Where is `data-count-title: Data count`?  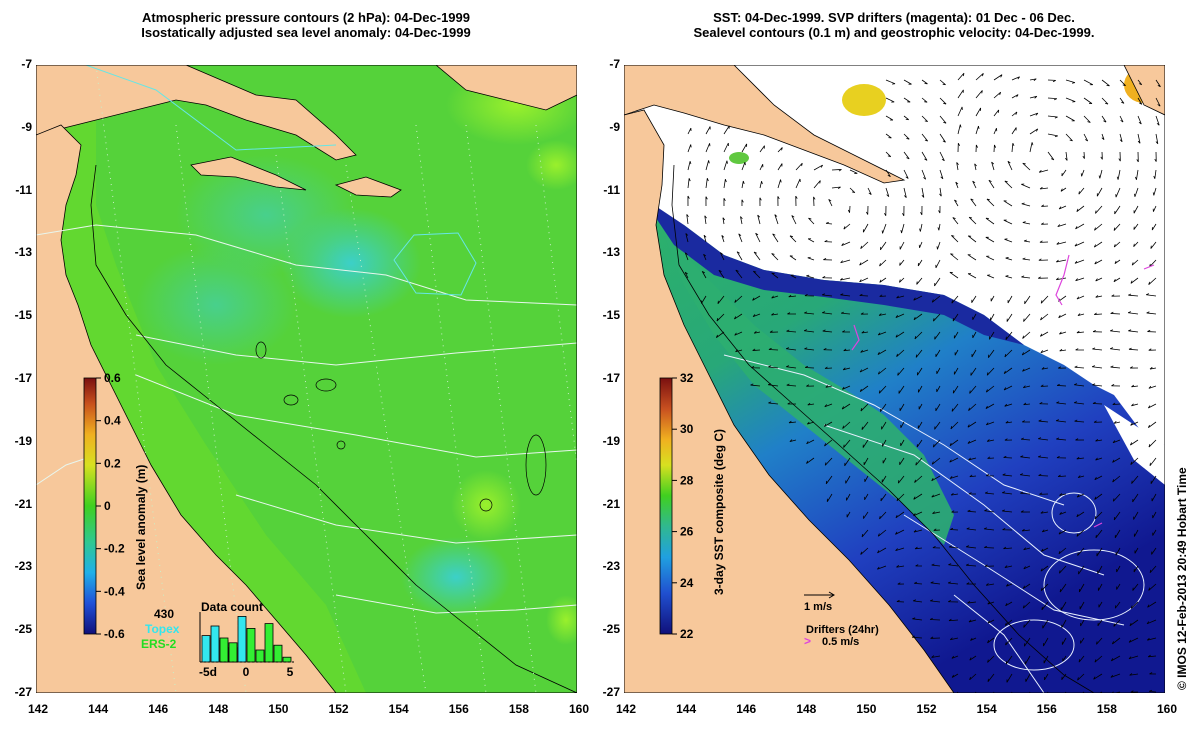 data-count-title: Data count is located at coordinates (232, 607).